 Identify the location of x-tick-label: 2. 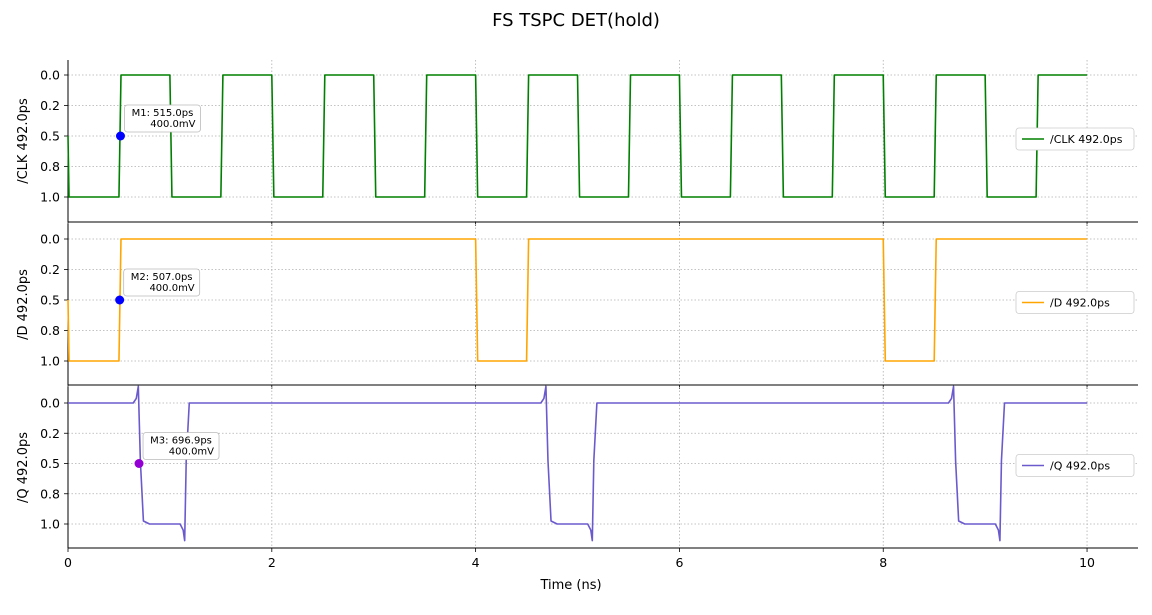
(272, 562).